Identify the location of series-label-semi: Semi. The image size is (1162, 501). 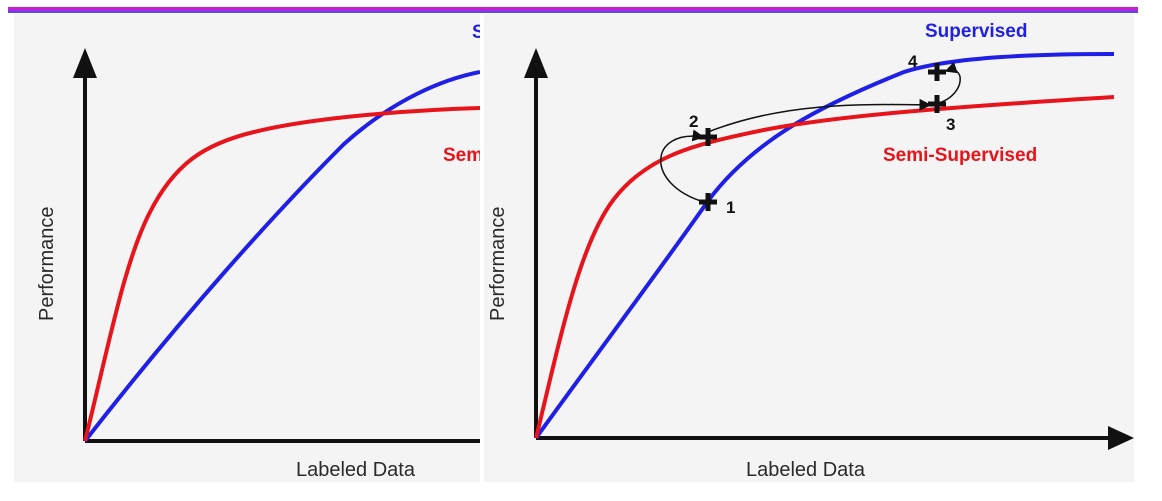
(461, 155).